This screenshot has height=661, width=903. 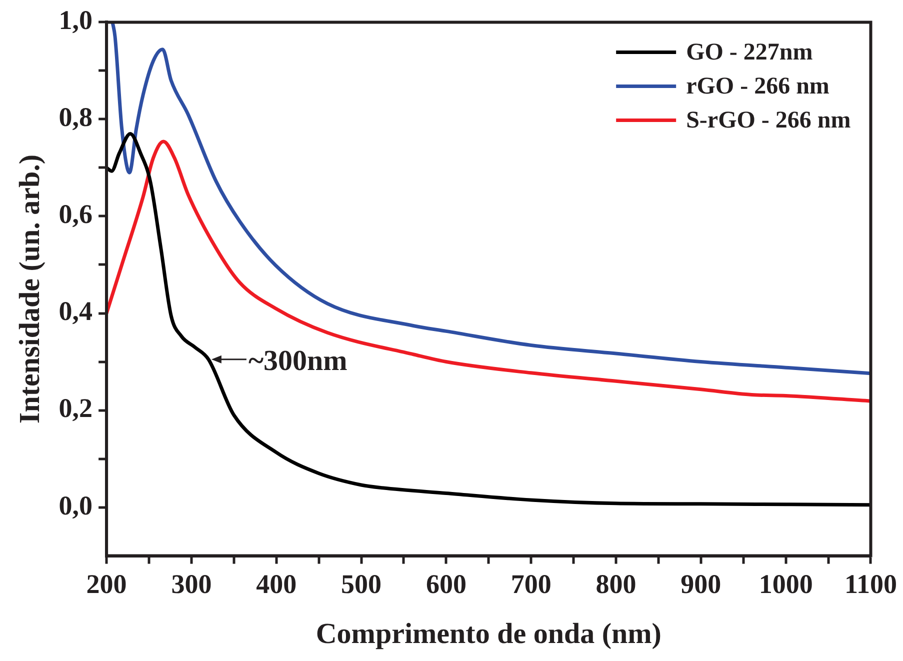 I want to click on y-axis-title: Intensidade (un. arb.), so click(x=30, y=289).